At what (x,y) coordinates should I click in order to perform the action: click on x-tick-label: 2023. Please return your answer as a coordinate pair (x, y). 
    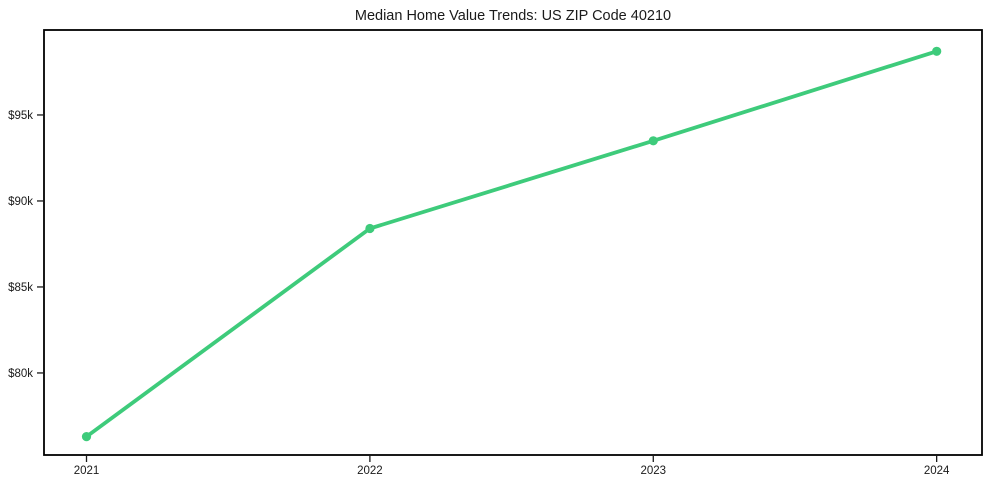
    Looking at the image, I should click on (653, 471).